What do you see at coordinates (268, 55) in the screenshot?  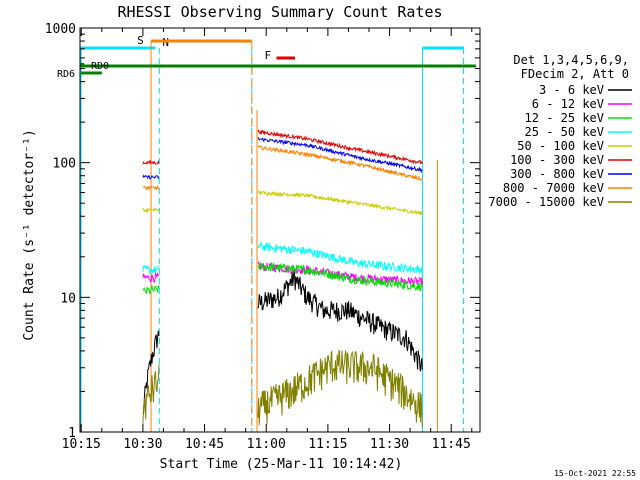 I see `flare-flag-label: F` at bounding box center [268, 55].